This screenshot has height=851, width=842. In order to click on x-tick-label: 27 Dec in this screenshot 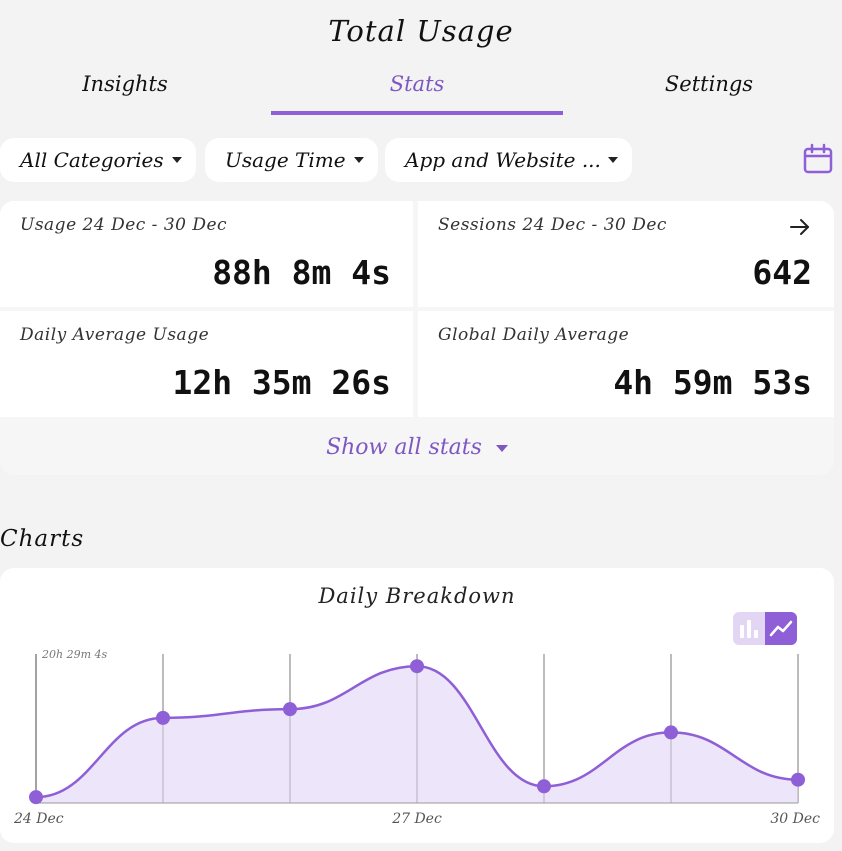, I will do `click(416, 819)`.